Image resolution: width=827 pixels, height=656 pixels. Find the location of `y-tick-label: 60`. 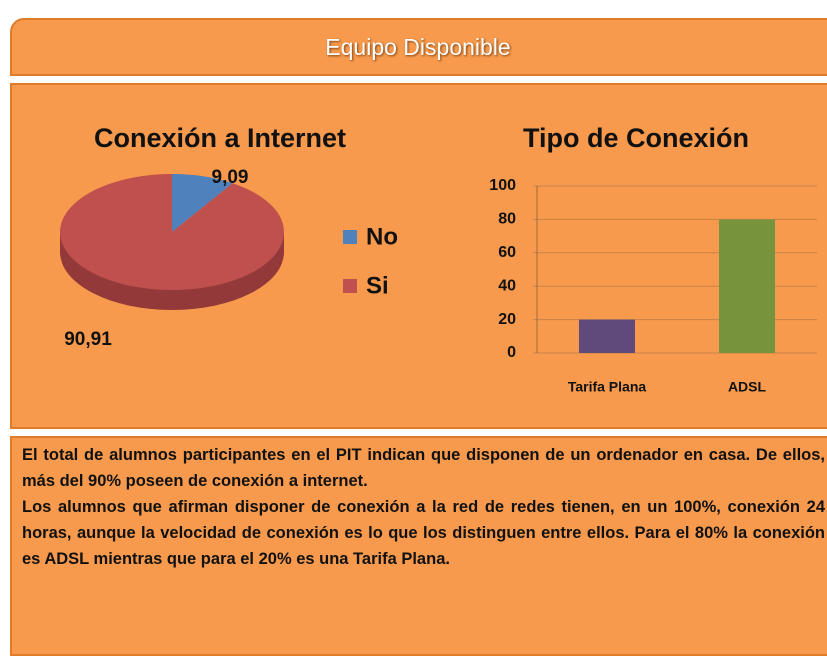

y-tick-label: 60 is located at coordinates (507, 252).